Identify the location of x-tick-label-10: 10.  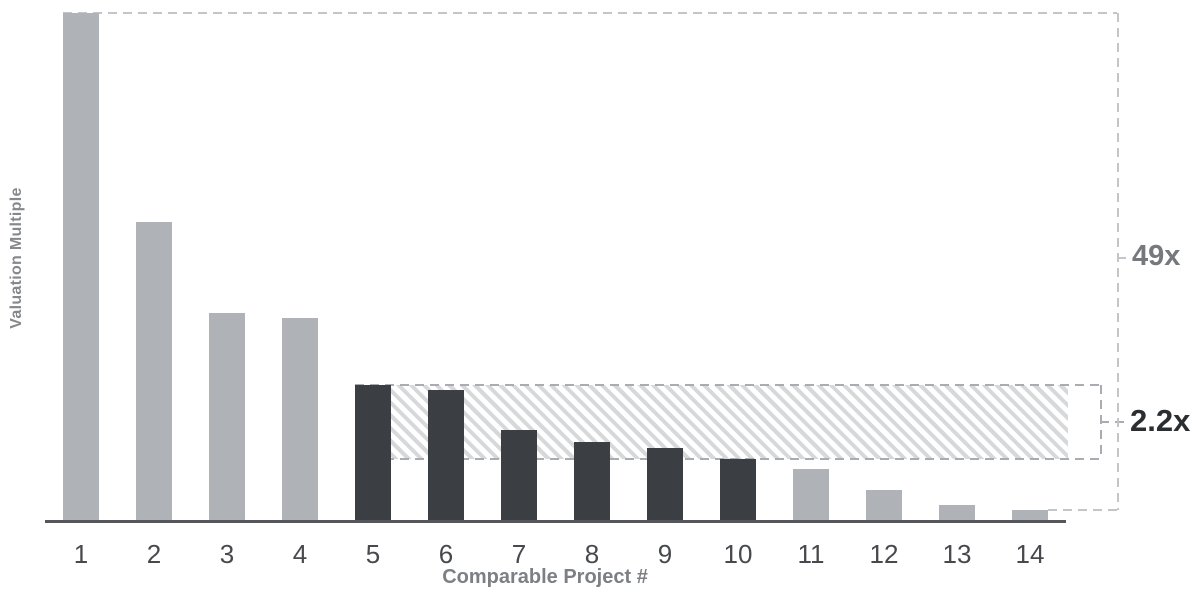
(738, 554).